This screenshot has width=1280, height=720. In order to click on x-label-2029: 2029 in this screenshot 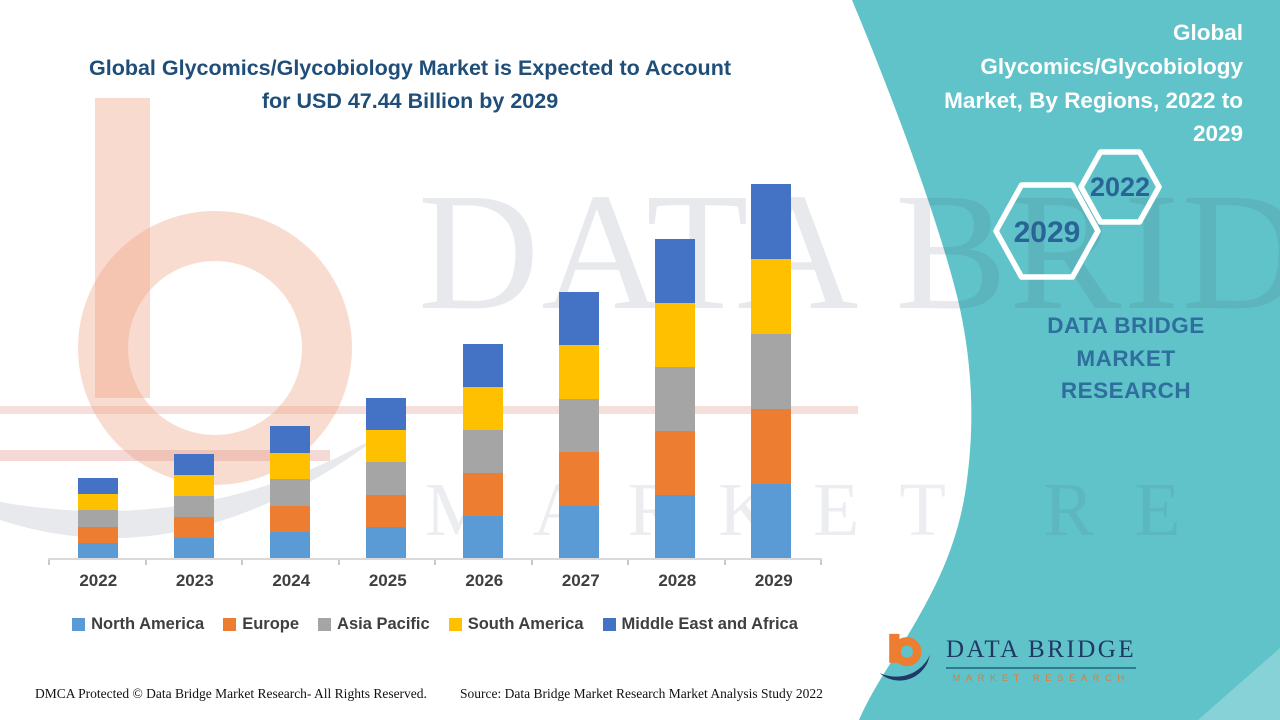, I will do `click(773, 580)`.